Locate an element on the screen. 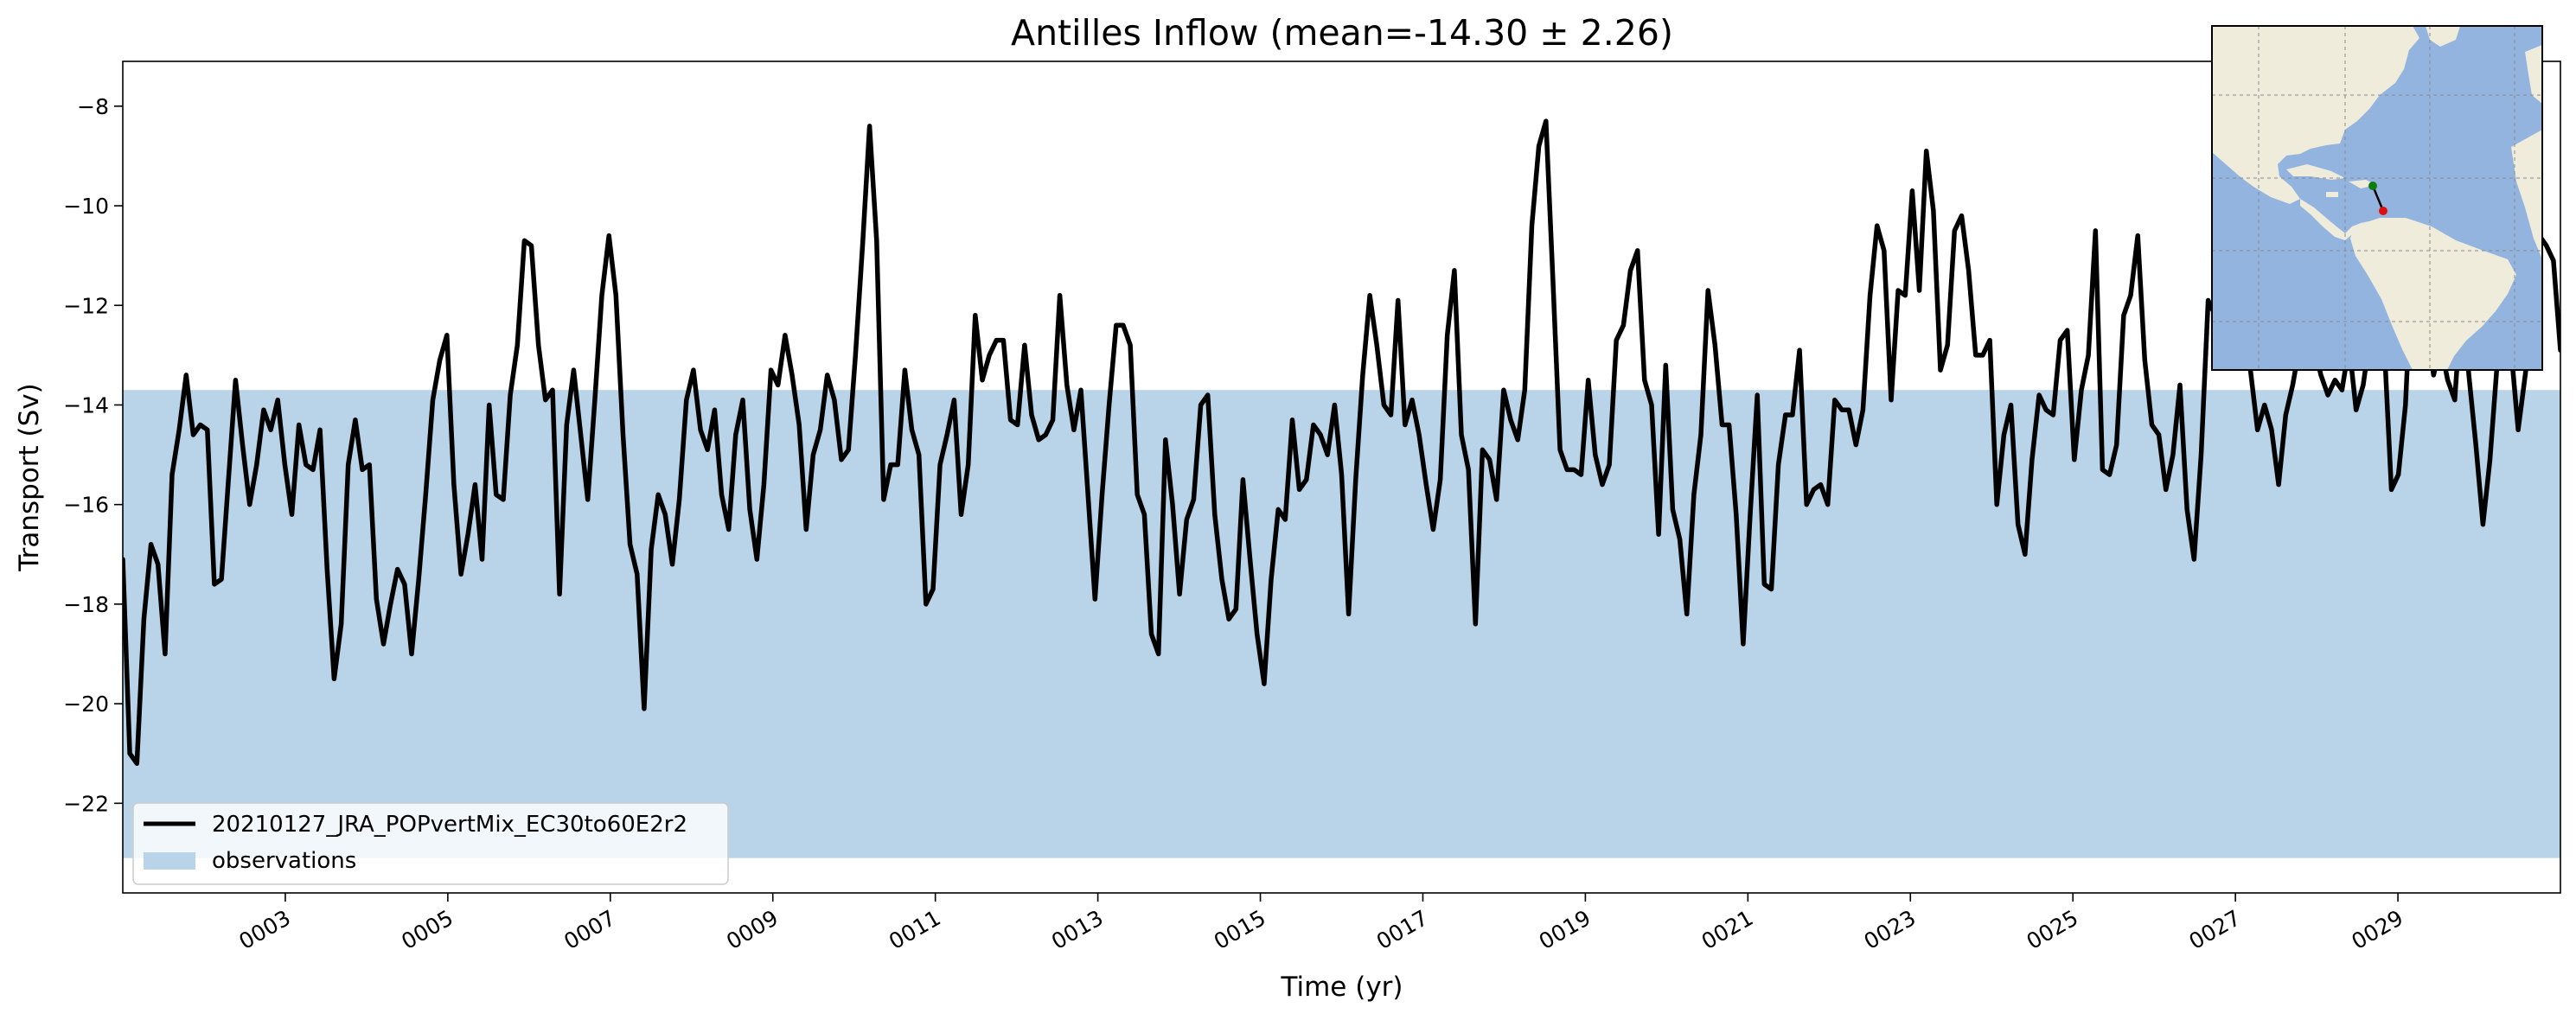 The height and width of the screenshot is (1020, 2576). x-tick-label: 0029 is located at coordinates (2377, 930).